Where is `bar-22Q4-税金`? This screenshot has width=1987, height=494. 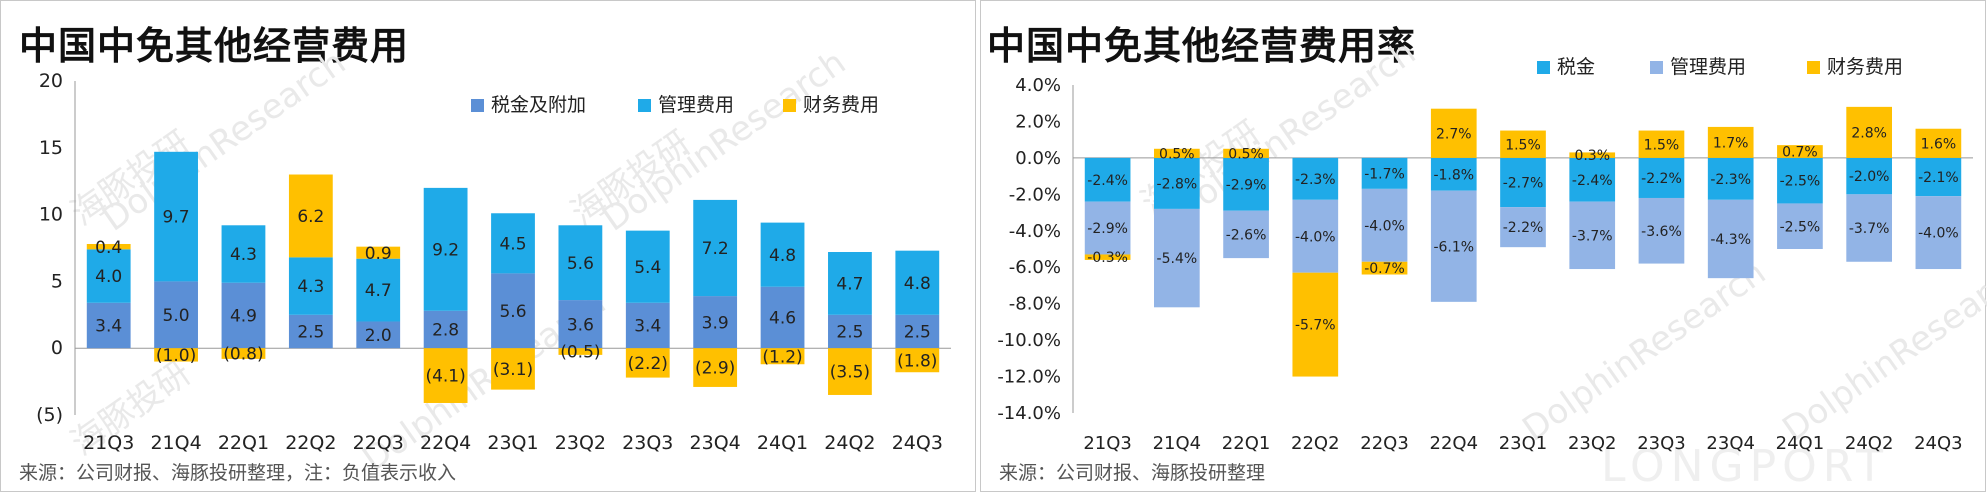
bar-22Q4-税金 is located at coordinates (1453, 174).